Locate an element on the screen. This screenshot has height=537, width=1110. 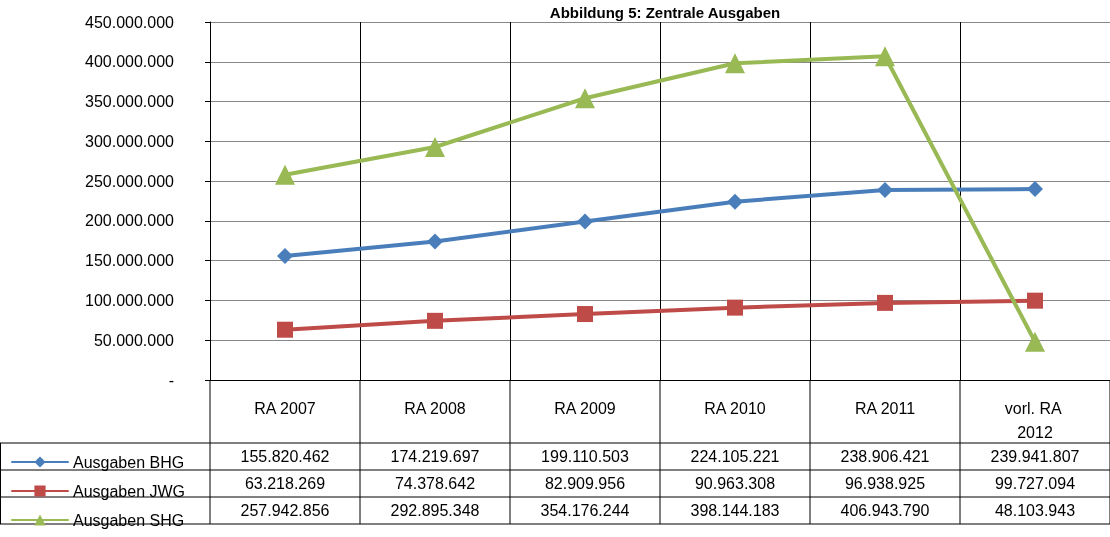
y-tick-label: 100.000.000 is located at coordinates (130, 300).